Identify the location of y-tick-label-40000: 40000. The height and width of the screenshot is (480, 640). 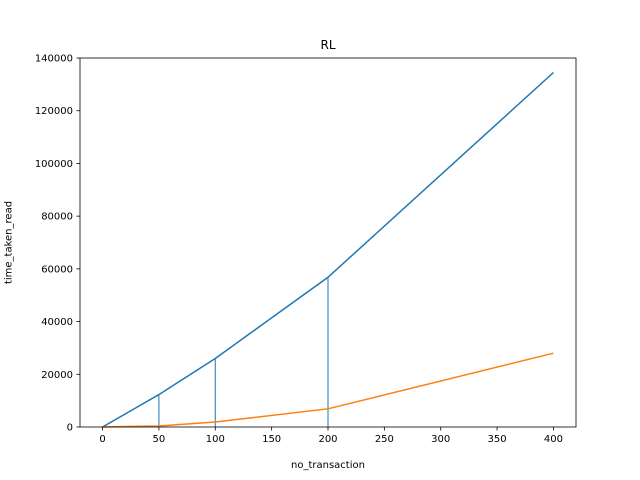
(57, 322).